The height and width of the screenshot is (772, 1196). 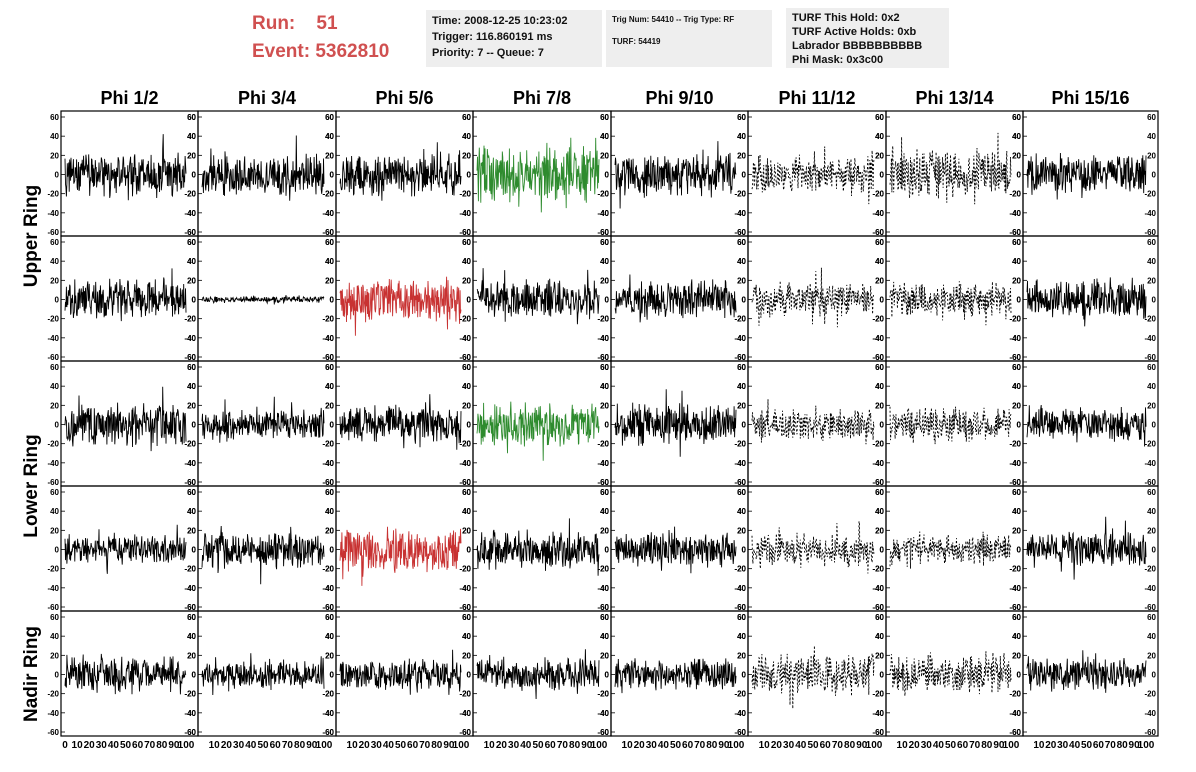 What do you see at coordinates (263, 168) in the screenshot?
I see `waveform-r0-c1` at bounding box center [263, 168].